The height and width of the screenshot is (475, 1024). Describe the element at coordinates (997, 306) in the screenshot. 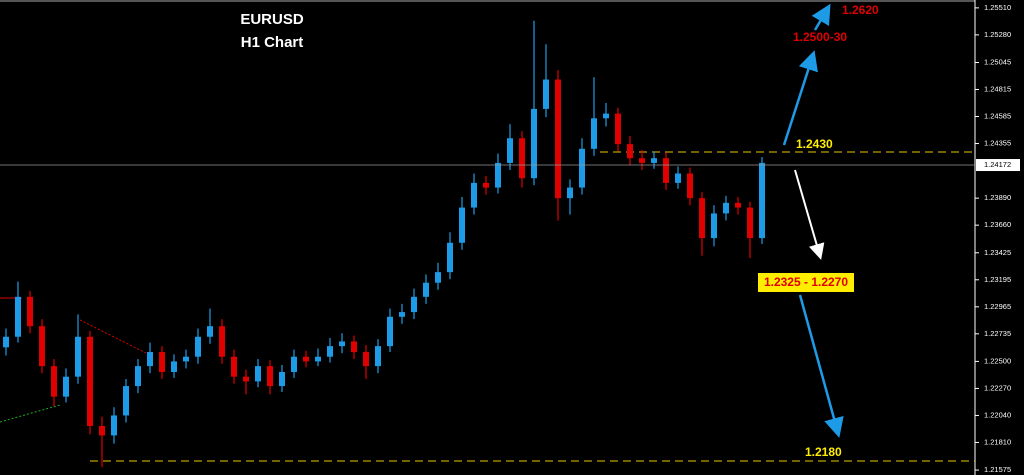

I see `y-tick-label: 1.22965` at that location.